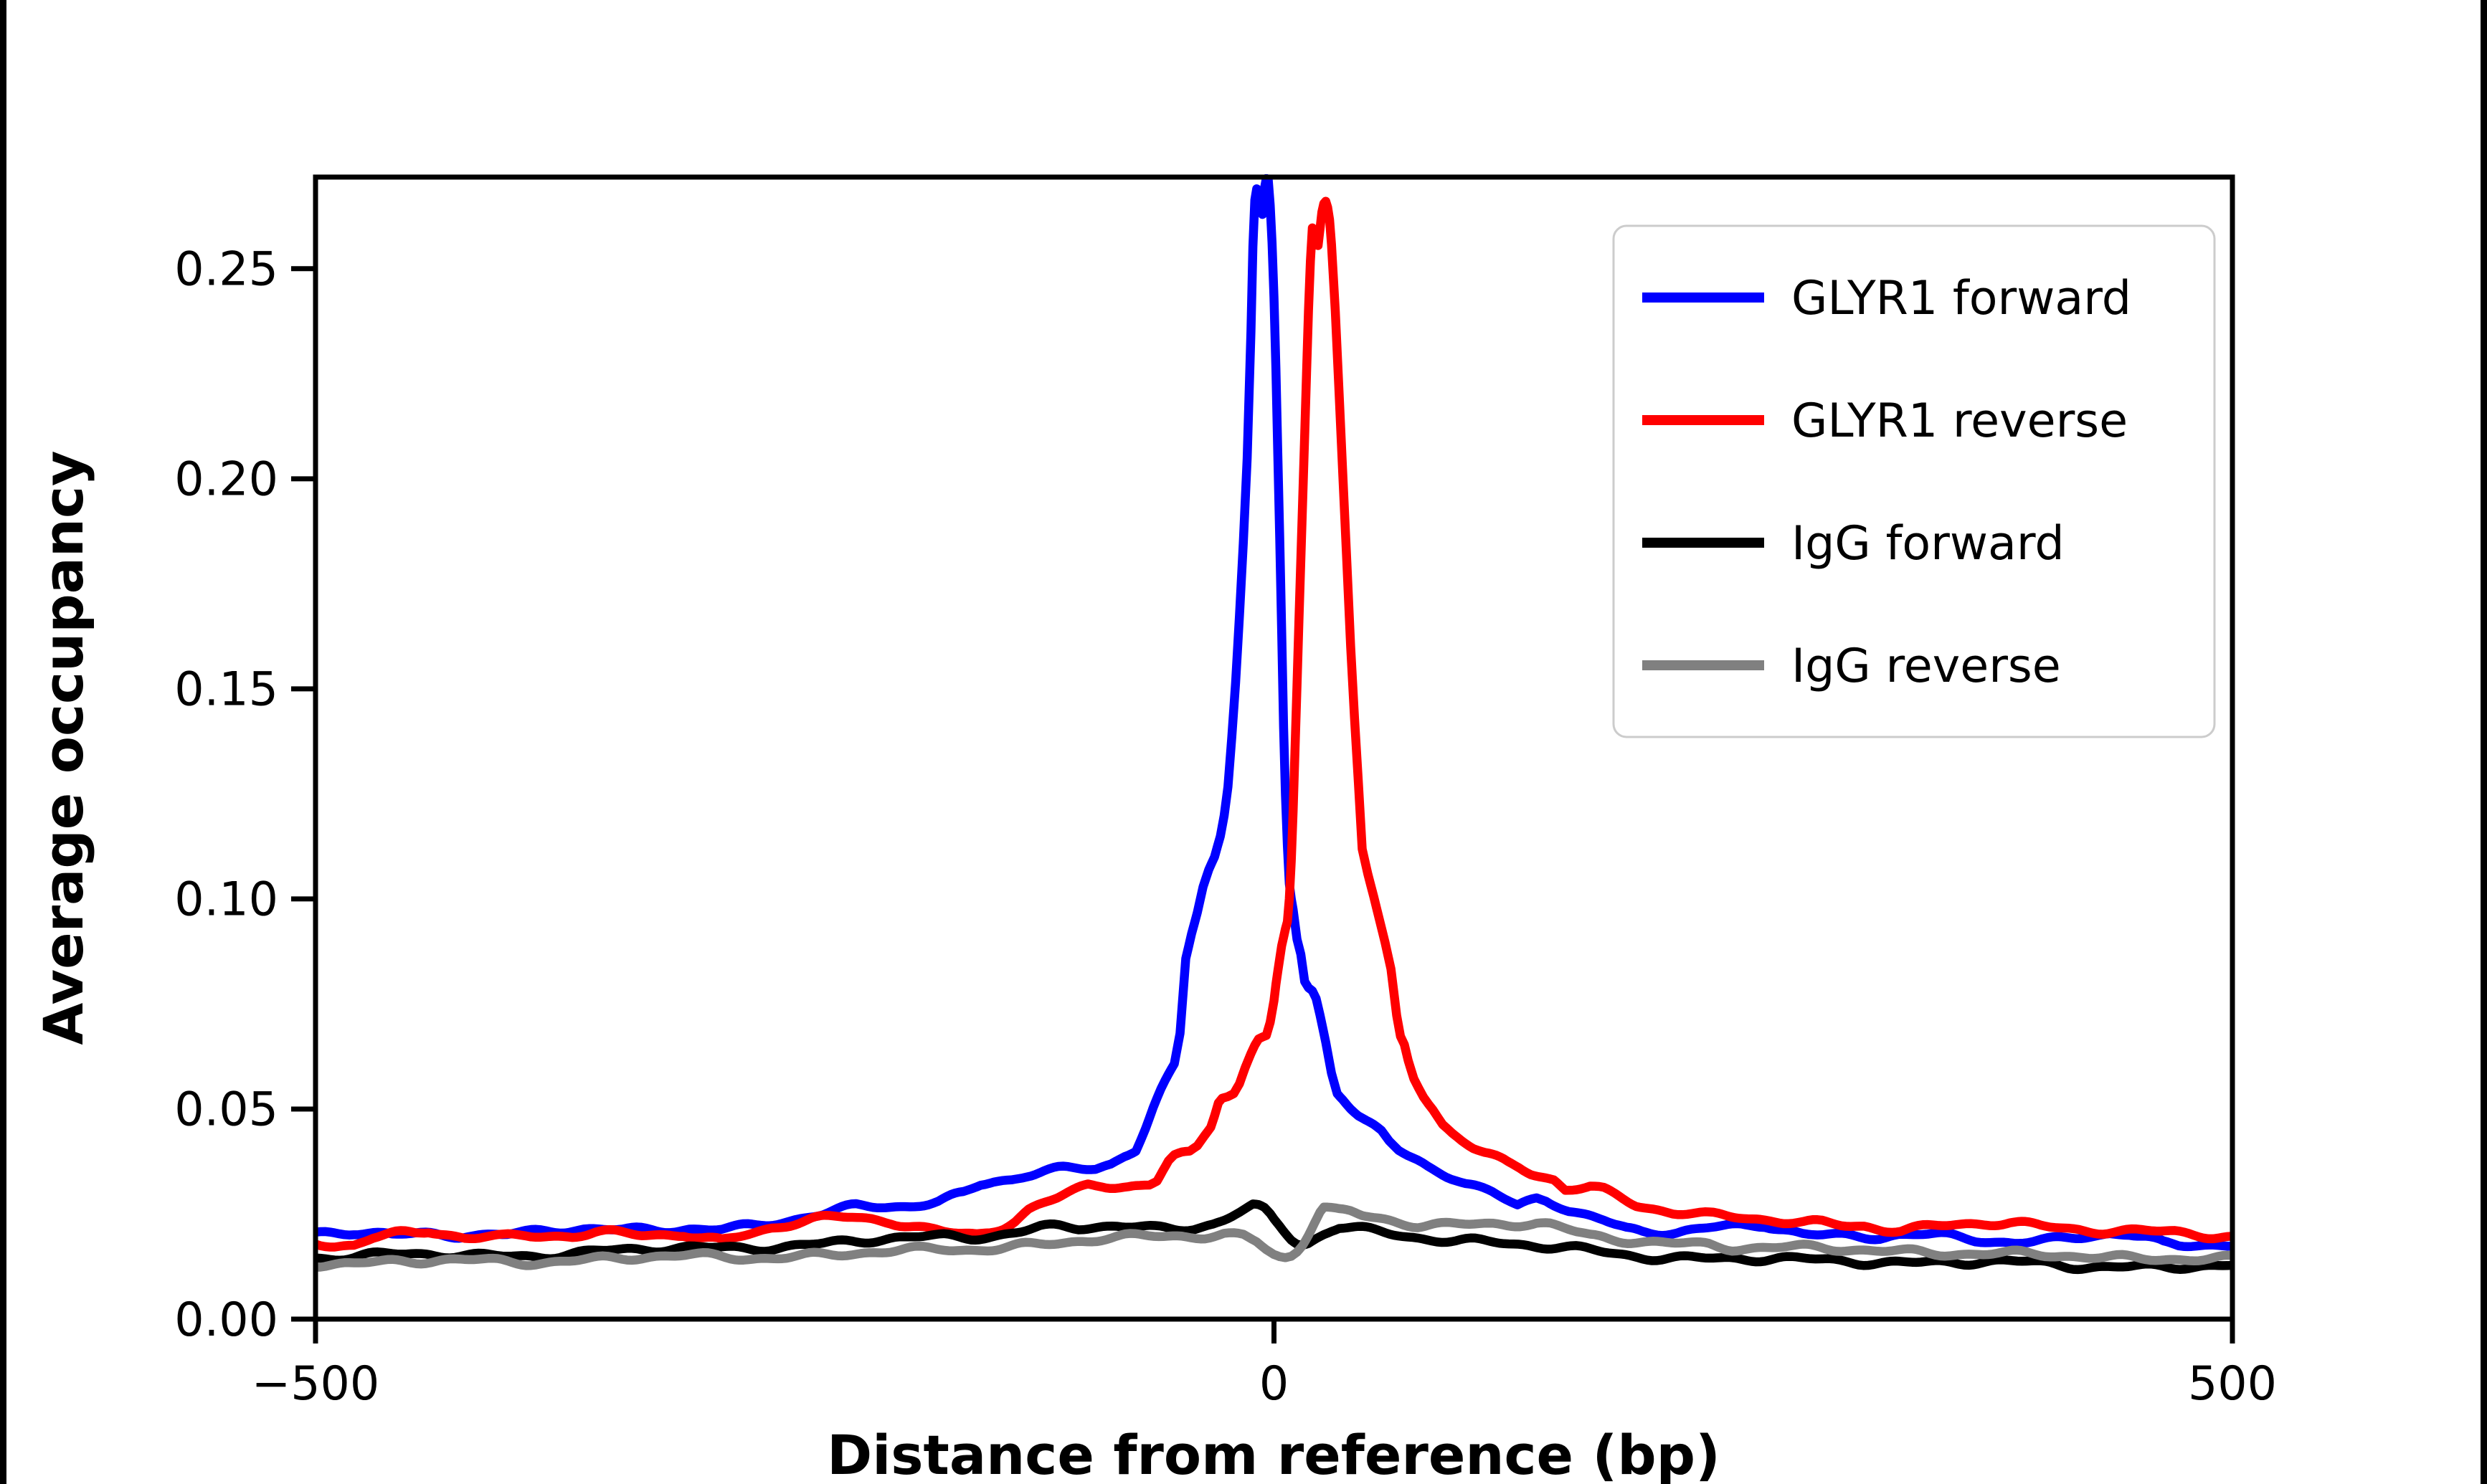 The height and width of the screenshot is (1484, 2487). Describe the element at coordinates (226, 270) in the screenshot. I see `y-tick-label: 0.25` at that location.